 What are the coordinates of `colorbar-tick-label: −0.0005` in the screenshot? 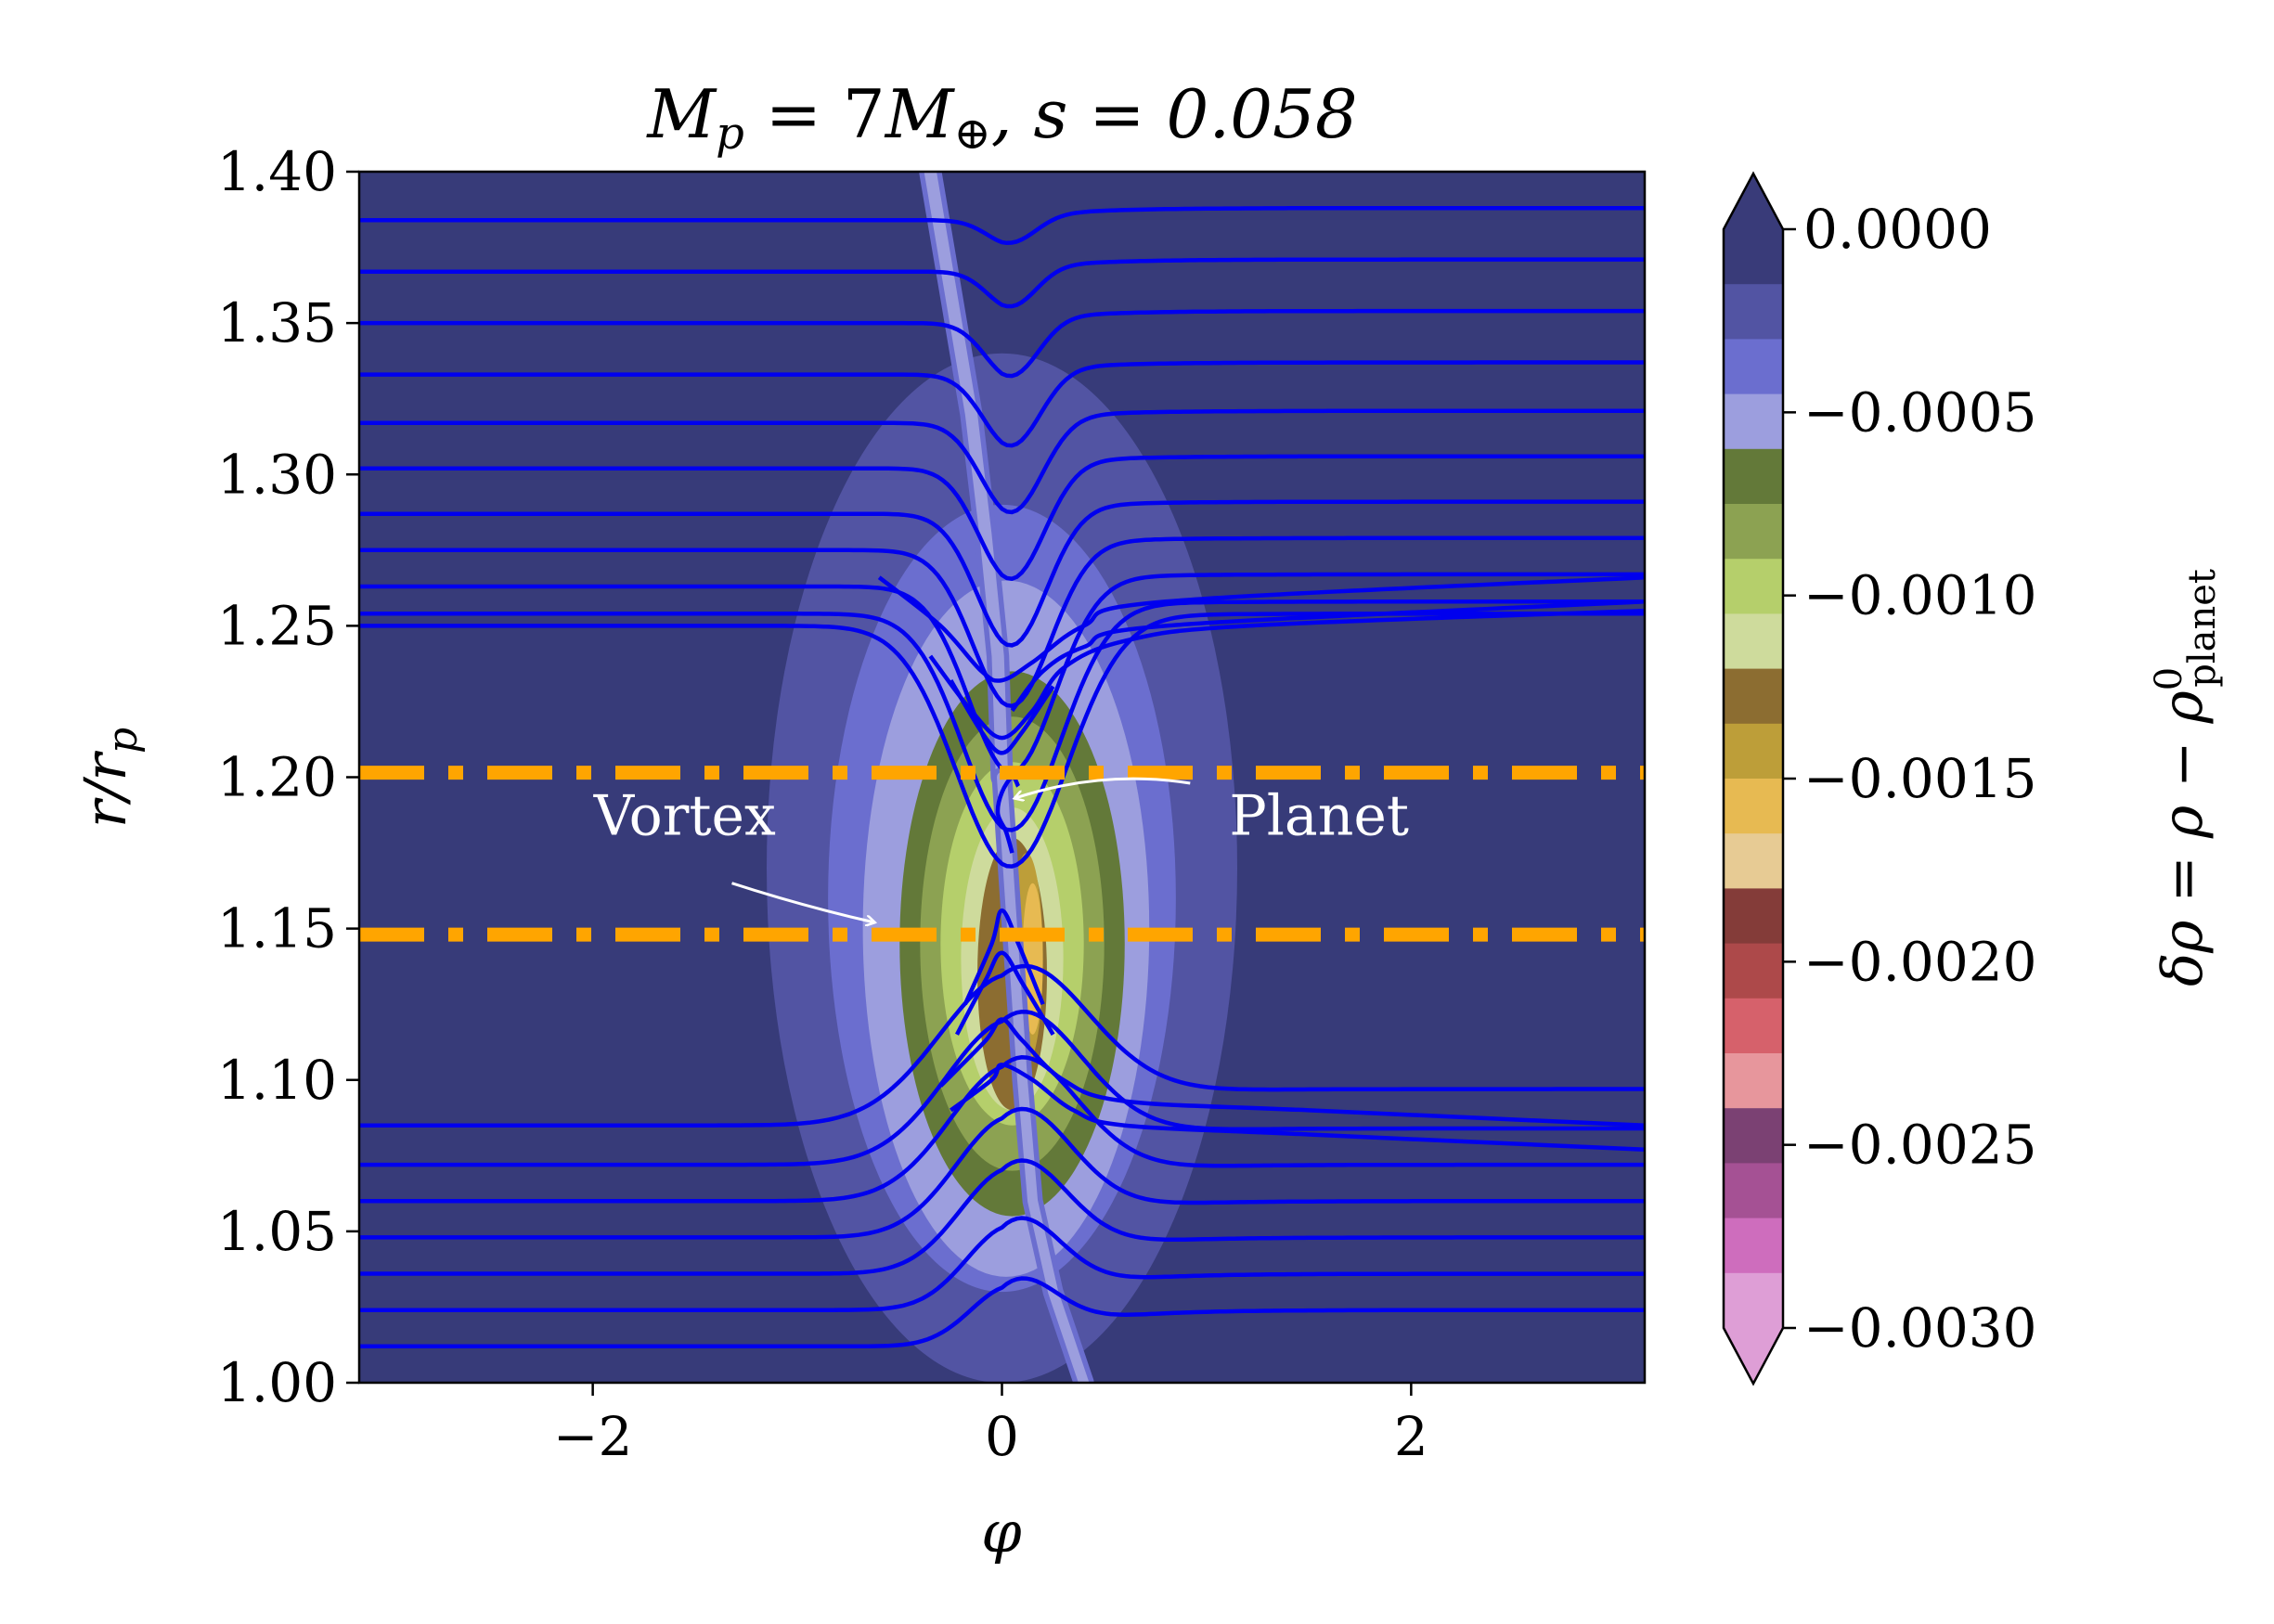 It's located at (1920, 412).